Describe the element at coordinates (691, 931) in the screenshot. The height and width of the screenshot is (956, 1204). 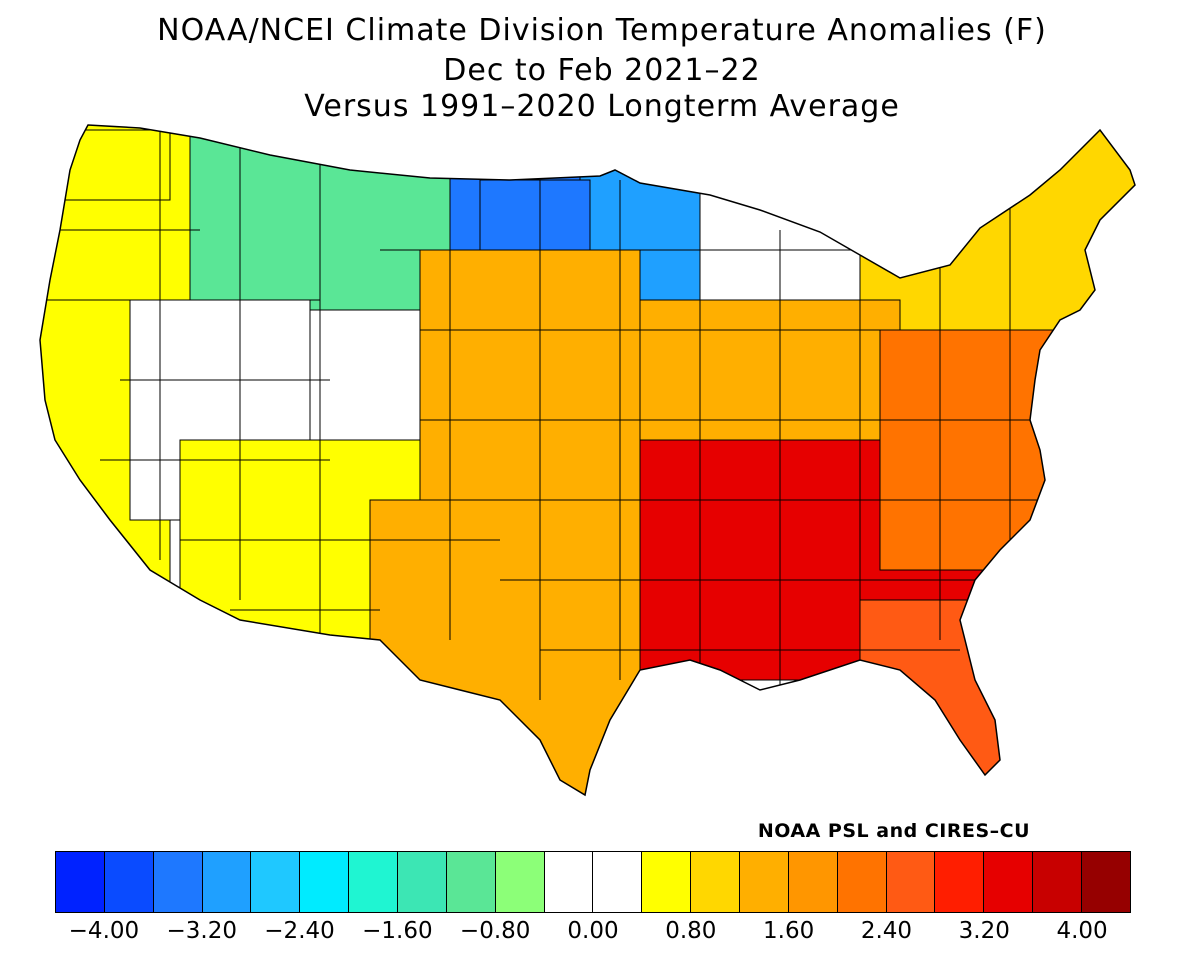
I see `legend-tick-label: 0.80` at that location.